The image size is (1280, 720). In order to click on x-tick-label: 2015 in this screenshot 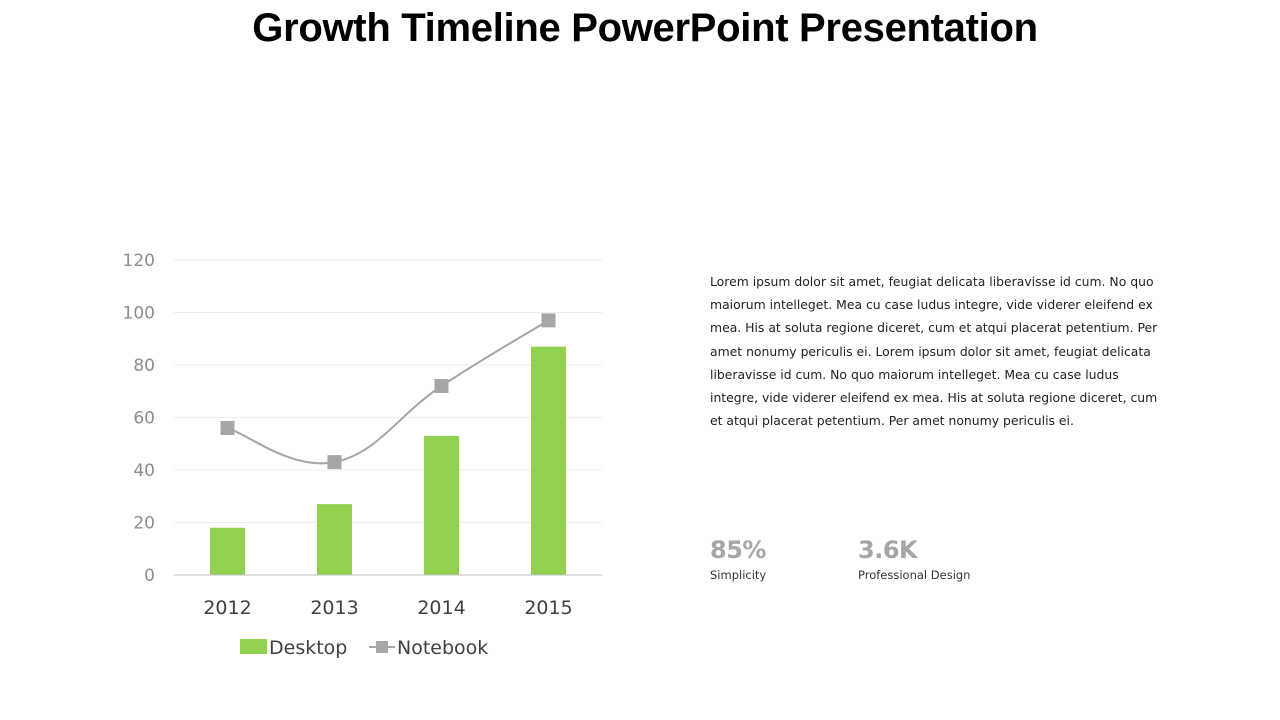, I will do `click(548, 608)`.